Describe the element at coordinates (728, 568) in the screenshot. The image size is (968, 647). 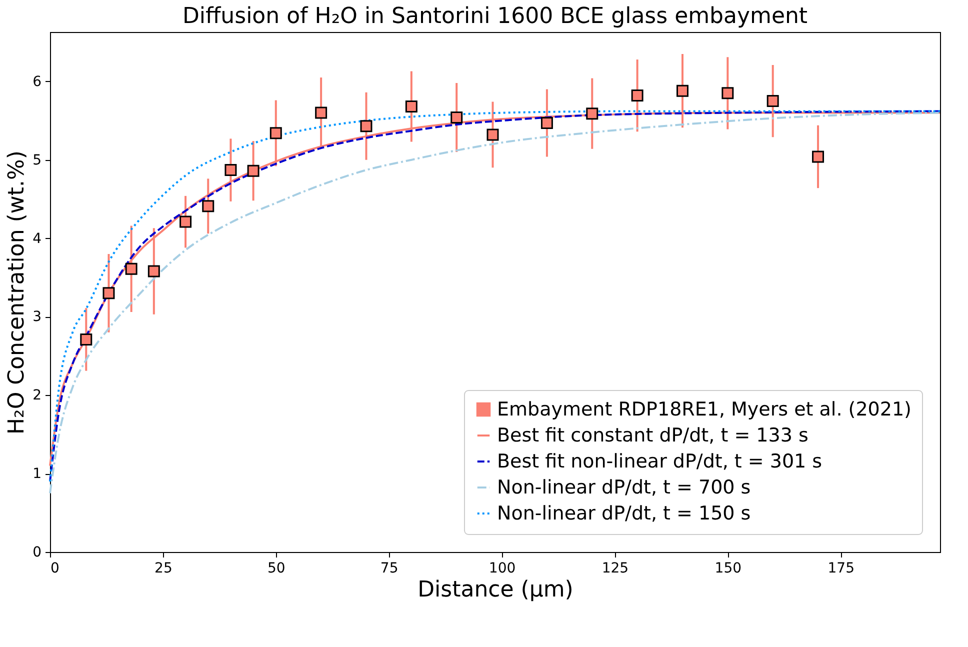
I see `x-tick-label: 150` at that location.